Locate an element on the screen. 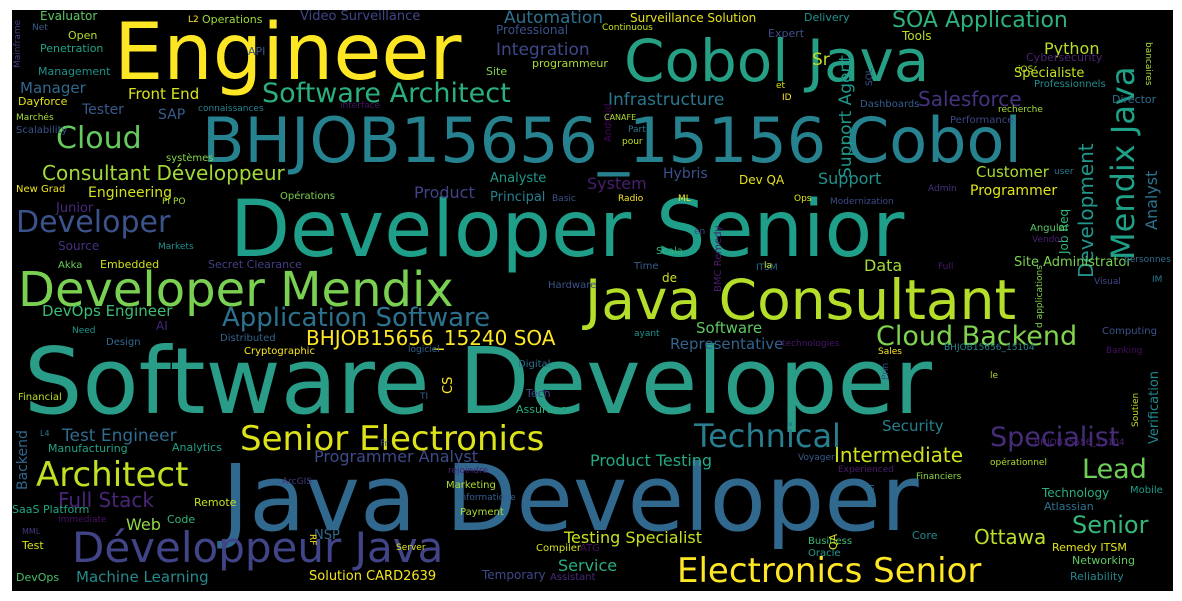 This screenshot has height=601, width=1182. cloud-word: Support is located at coordinates (850, 178).